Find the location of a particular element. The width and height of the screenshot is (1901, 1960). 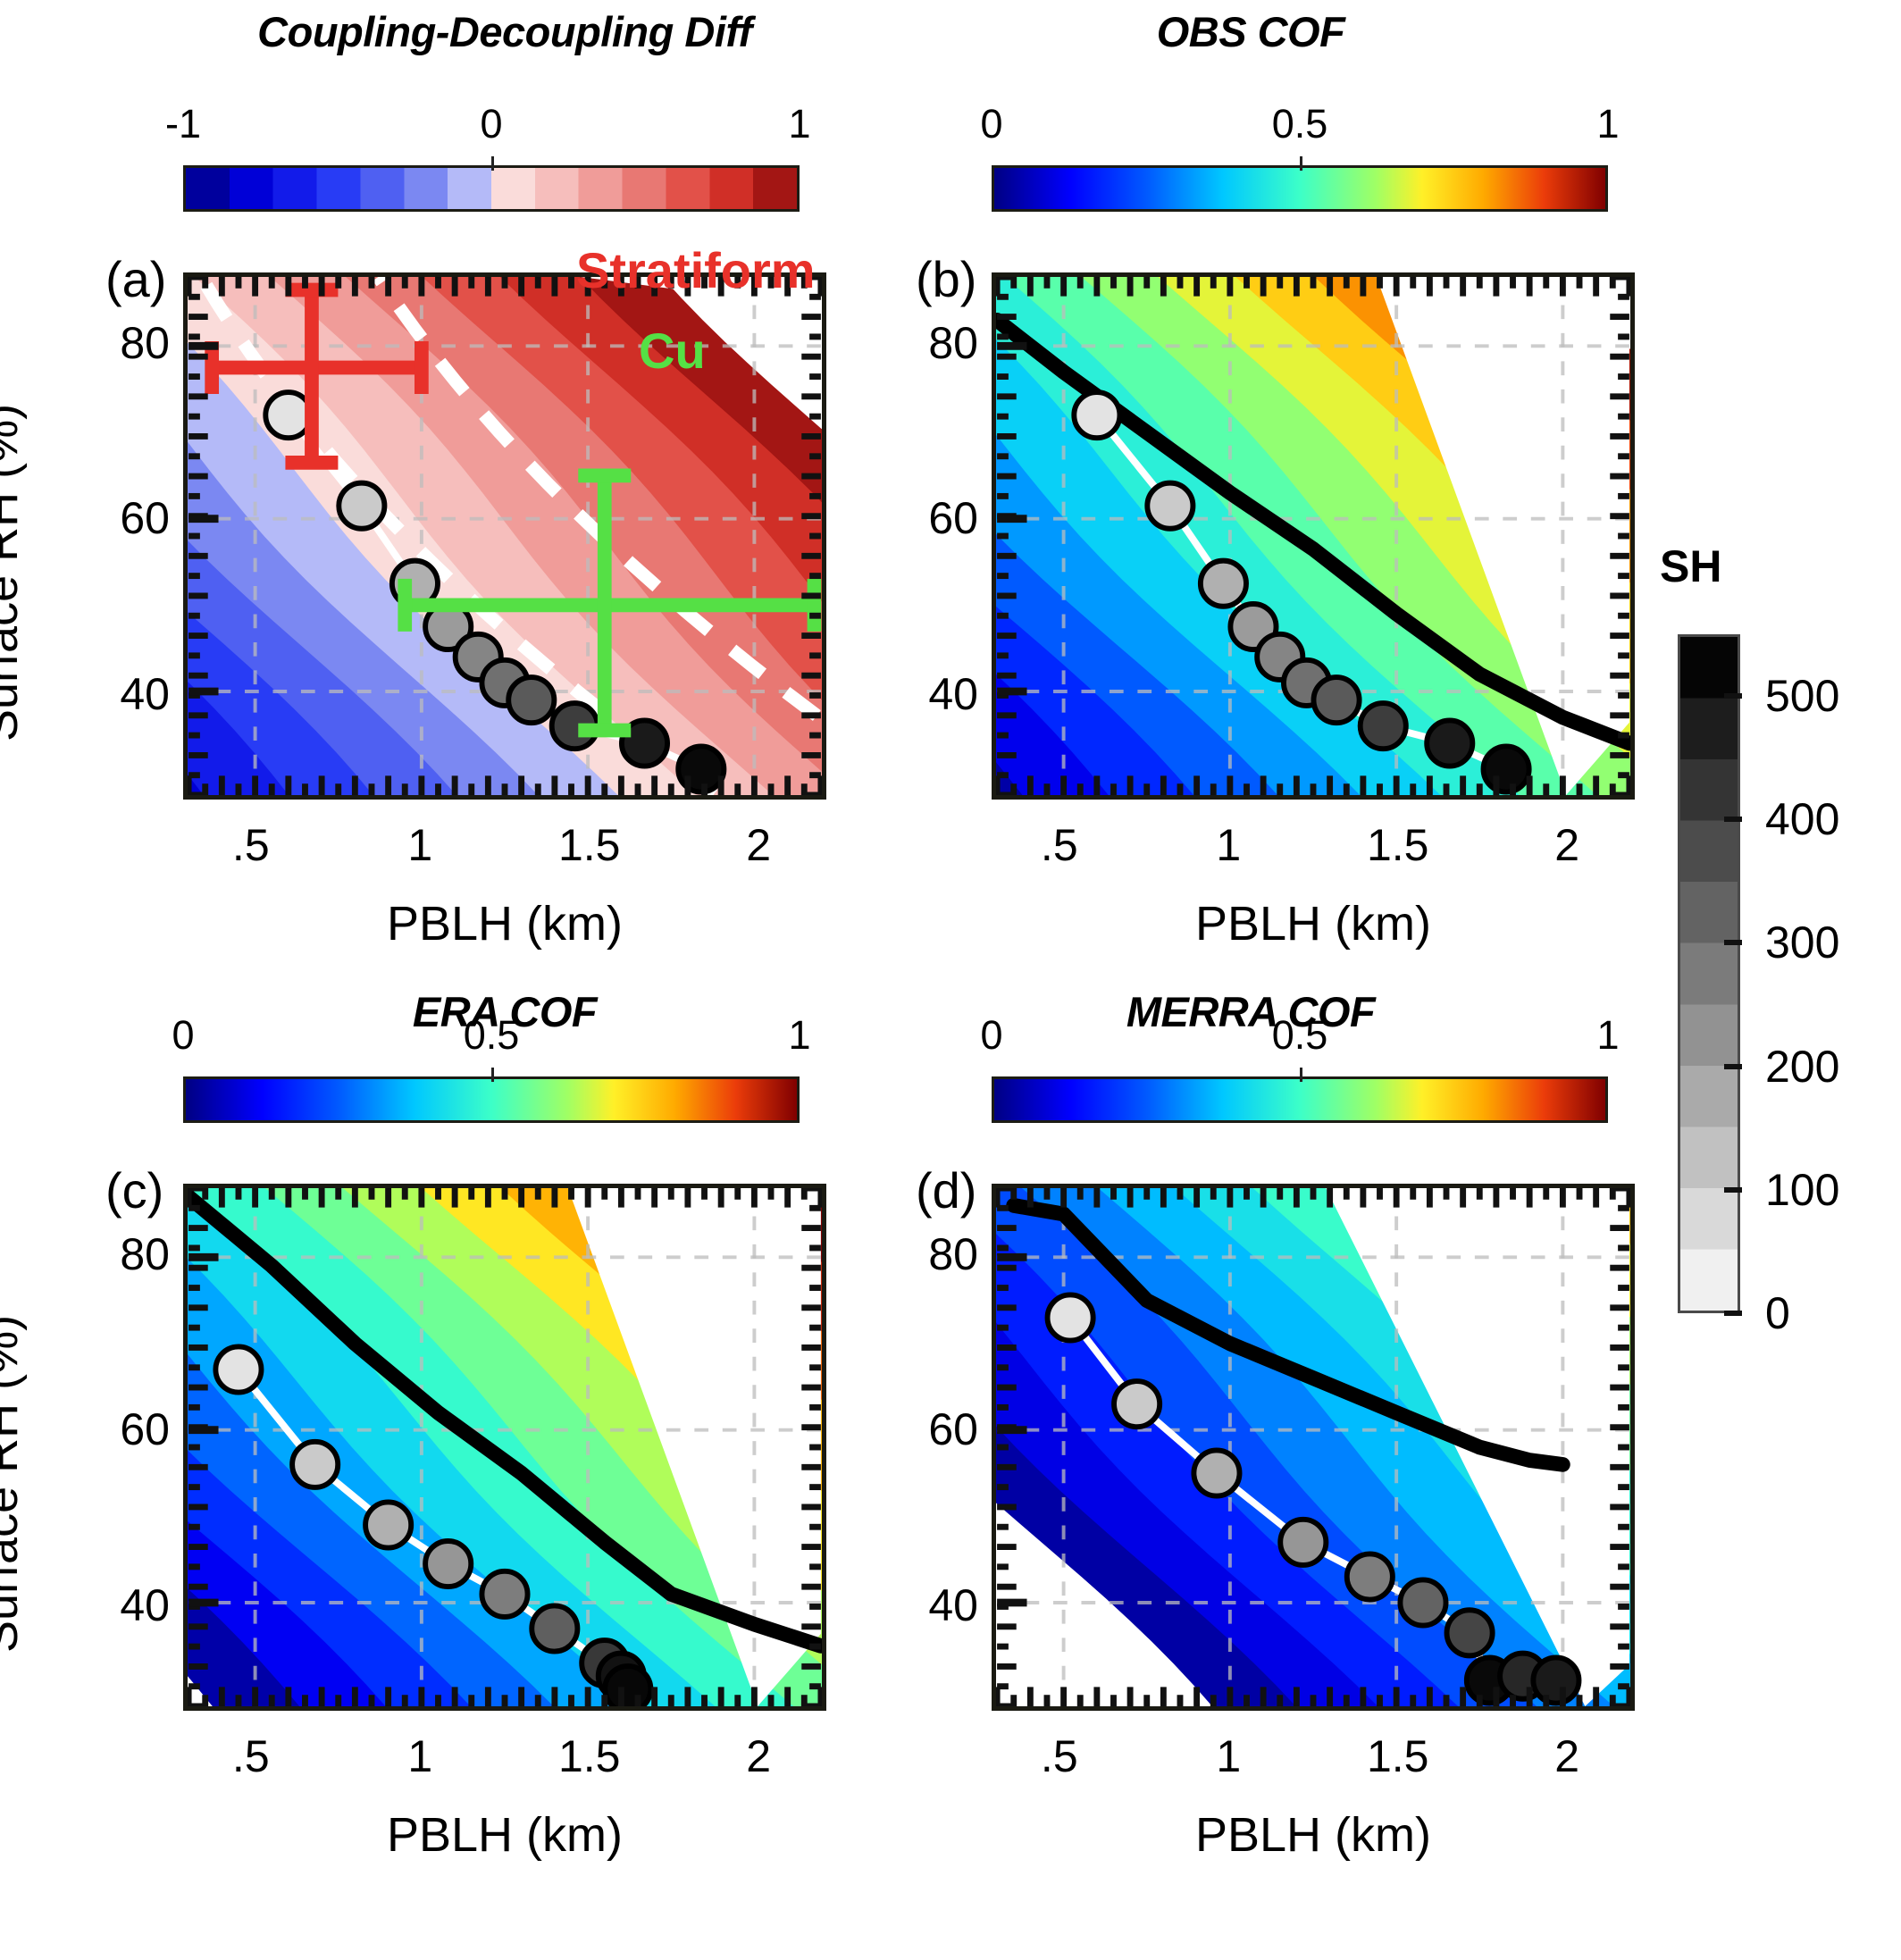

sh-tick-label: 300 is located at coordinates (1802, 942).